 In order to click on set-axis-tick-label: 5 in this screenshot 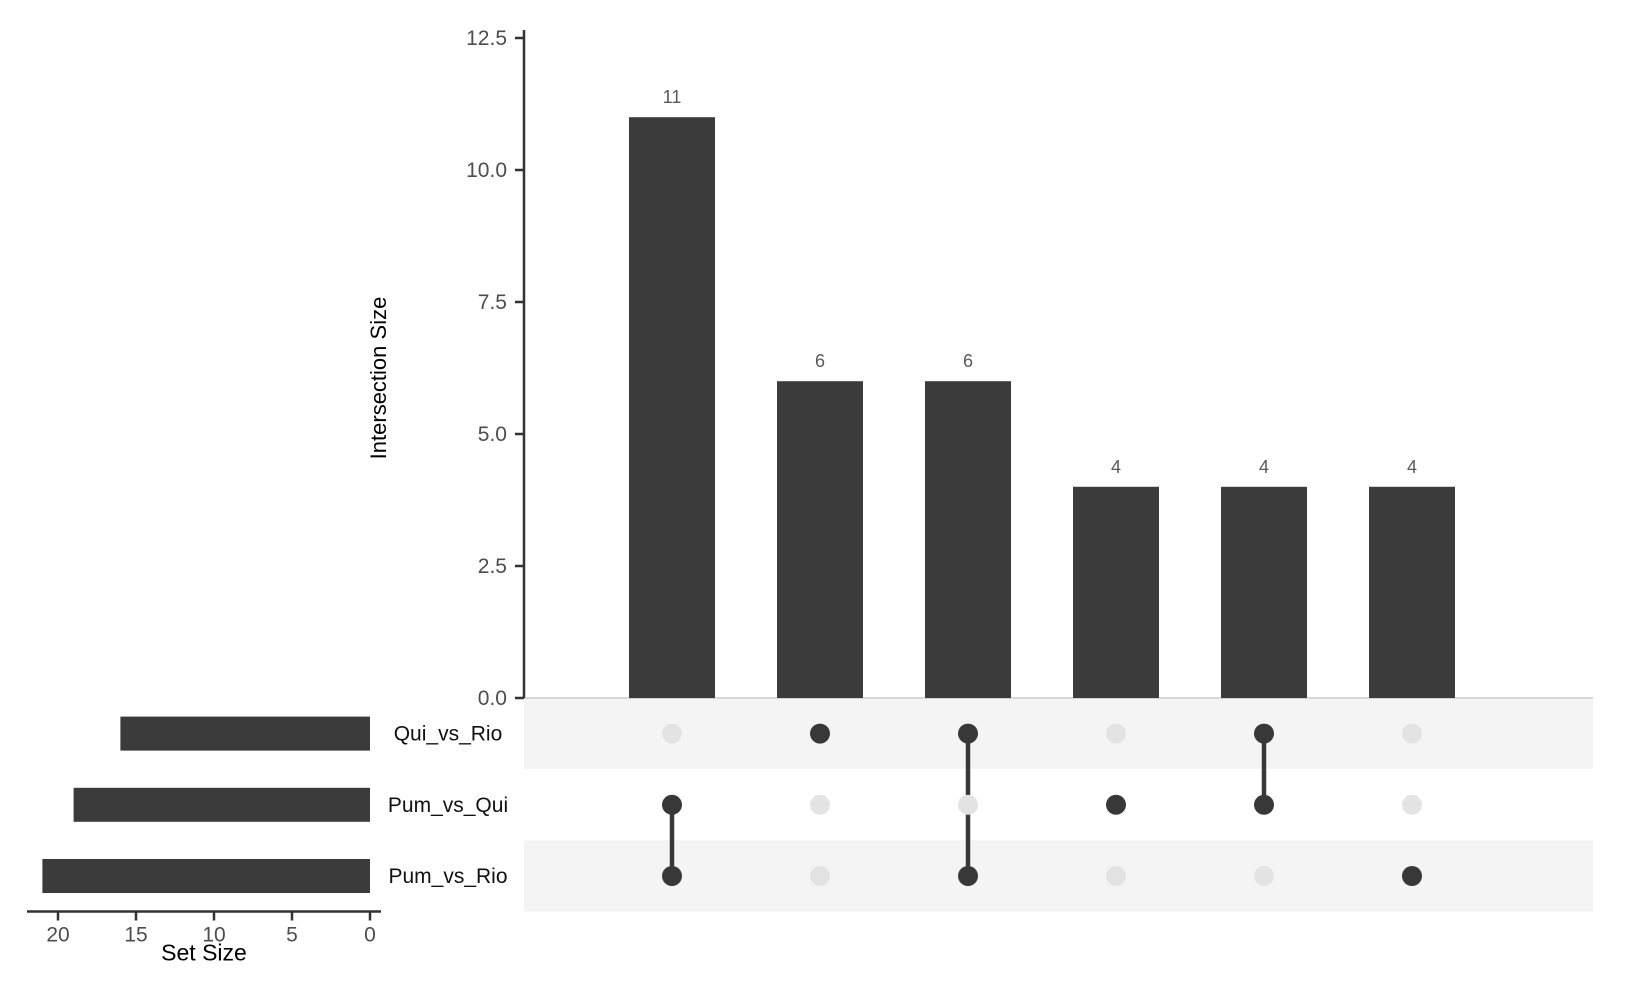, I will do `click(292, 935)`.